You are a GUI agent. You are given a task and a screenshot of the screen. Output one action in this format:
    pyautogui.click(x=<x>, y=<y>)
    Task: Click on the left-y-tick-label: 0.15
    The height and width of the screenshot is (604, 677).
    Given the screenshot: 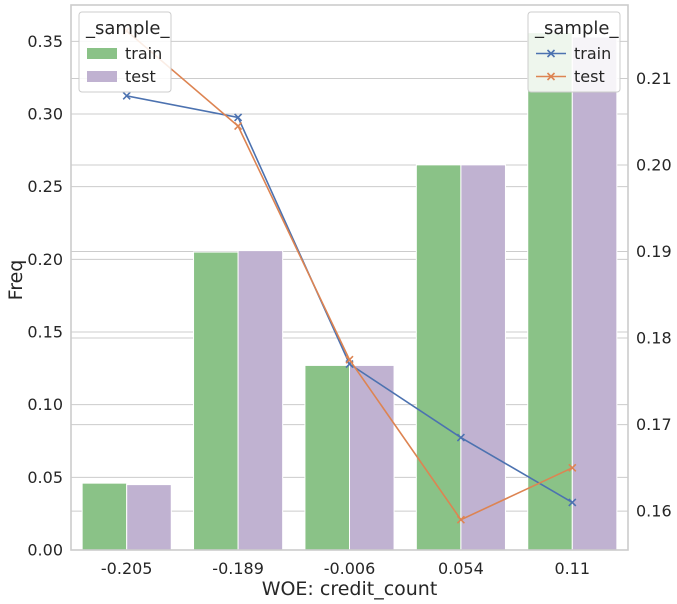 What is the action you would take?
    pyautogui.click(x=45, y=332)
    